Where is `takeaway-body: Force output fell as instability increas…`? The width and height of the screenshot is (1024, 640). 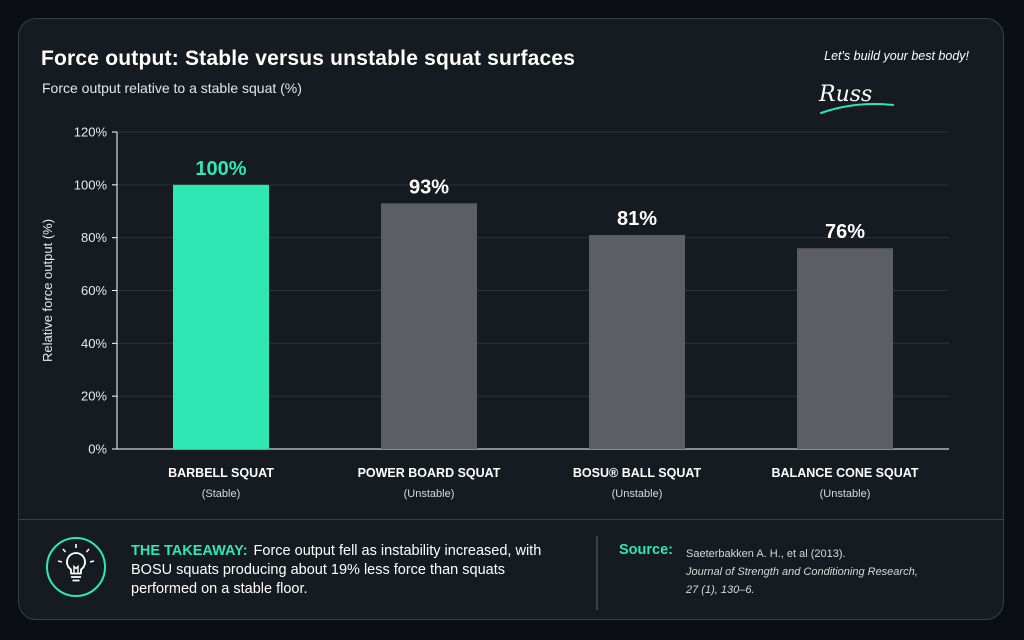 takeaway-body: Force output fell as instability increas… is located at coordinates (336, 570).